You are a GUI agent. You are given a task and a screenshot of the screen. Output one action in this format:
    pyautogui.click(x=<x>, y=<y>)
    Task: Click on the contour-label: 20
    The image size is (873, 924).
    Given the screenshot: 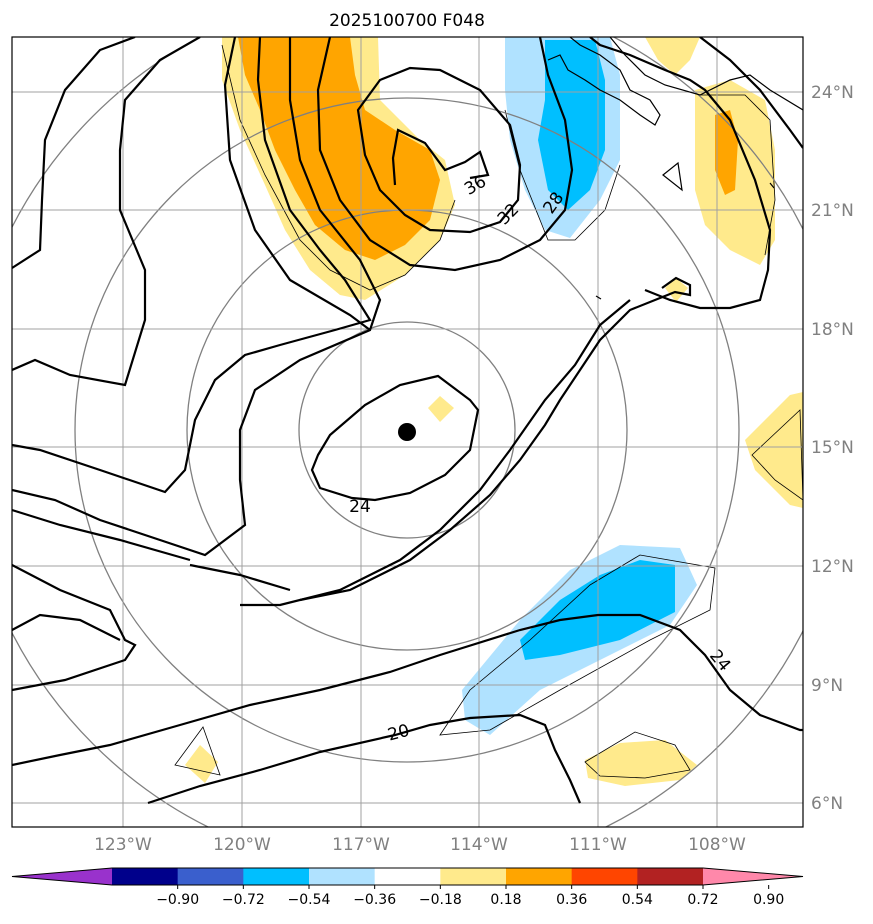 What is the action you would take?
    pyautogui.click(x=399, y=733)
    